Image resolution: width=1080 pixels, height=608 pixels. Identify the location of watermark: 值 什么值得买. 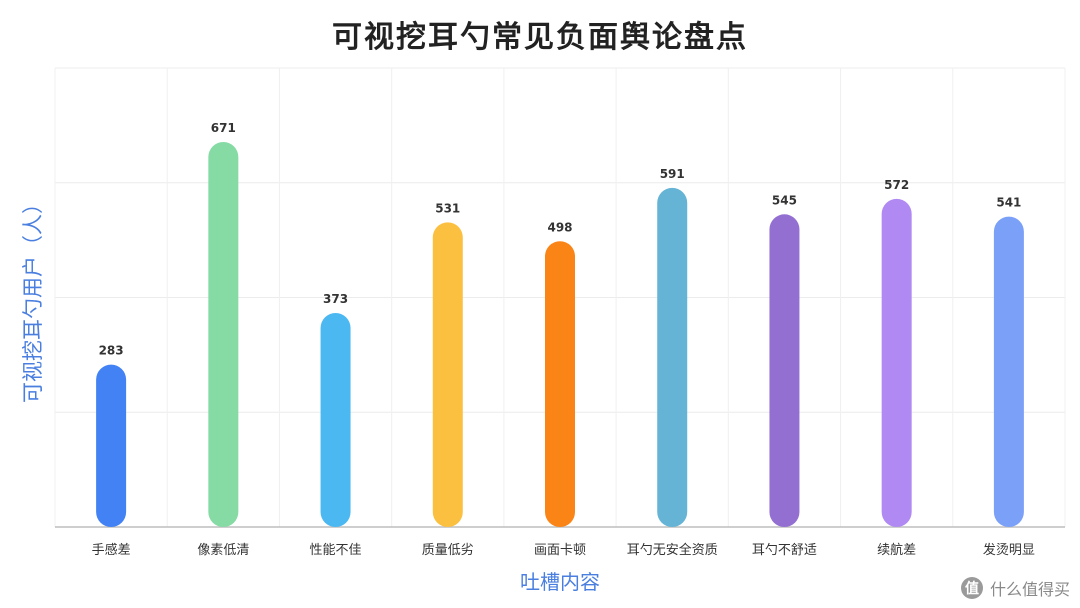
(1015, 588).